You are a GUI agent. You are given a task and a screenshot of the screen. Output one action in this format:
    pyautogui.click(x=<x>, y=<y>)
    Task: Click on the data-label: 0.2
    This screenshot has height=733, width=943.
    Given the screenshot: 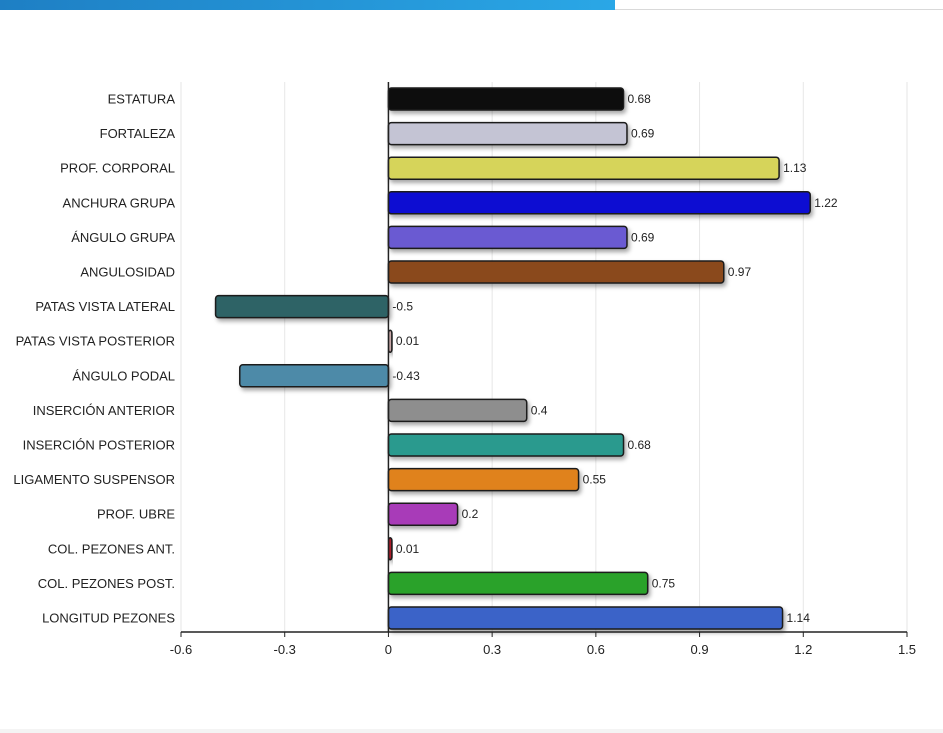 What is the action you would take?
    pyautogui.click(x=470, y=514)
    